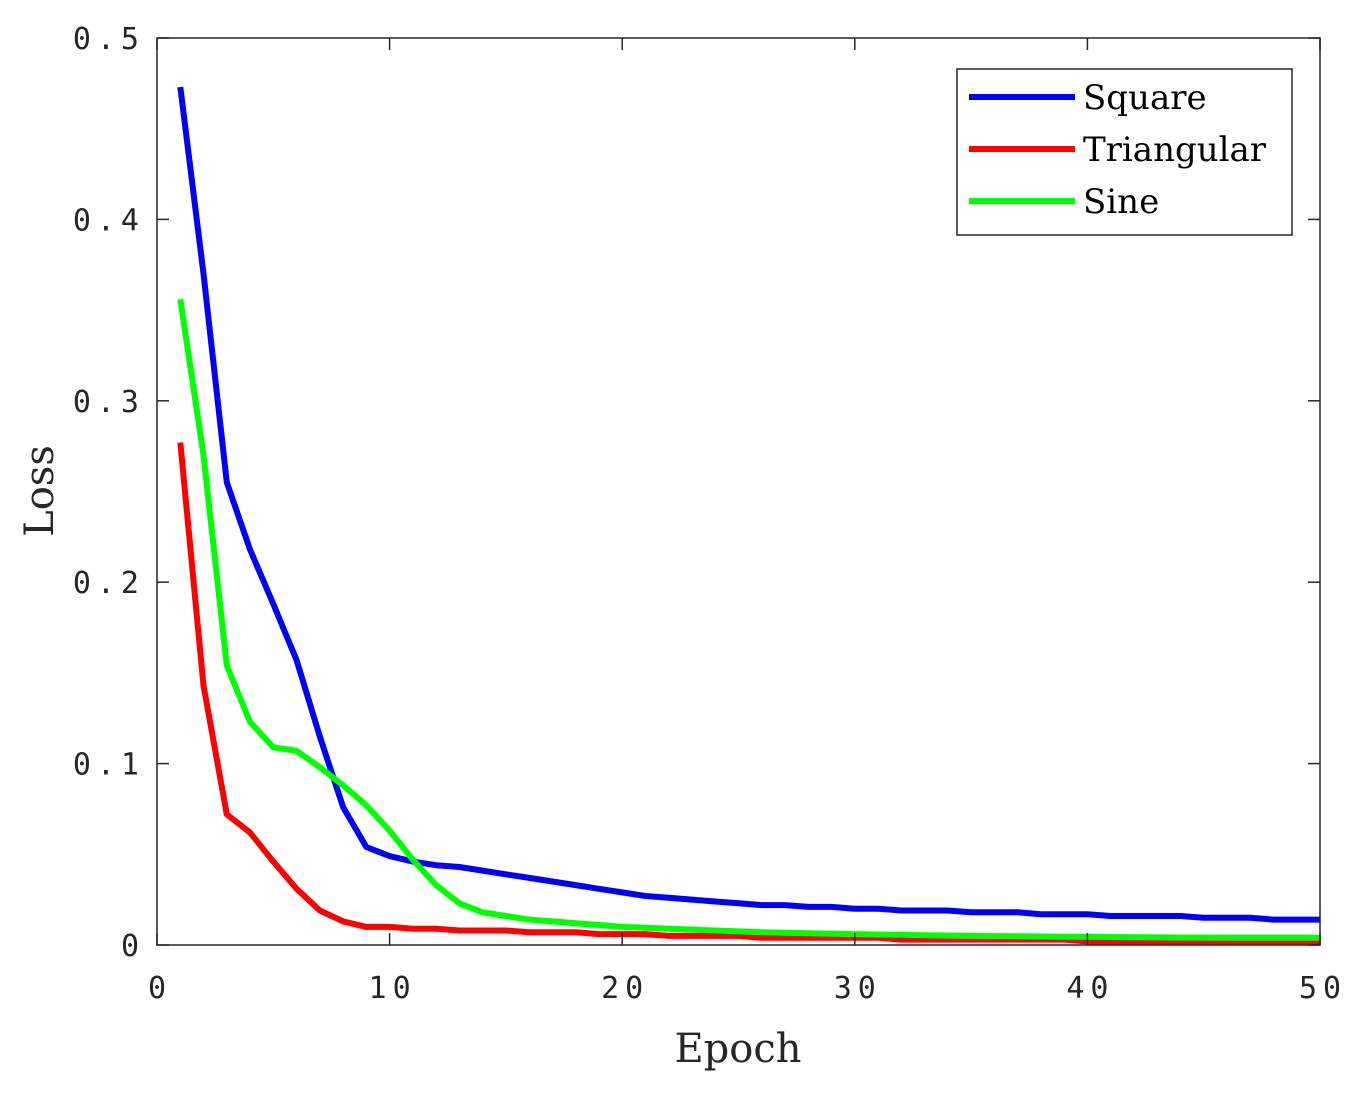  What do you see at coordinates (109, 220) in the screenshot?
I see `y-tick-label: 0.4` at bounding box center [109, 220].